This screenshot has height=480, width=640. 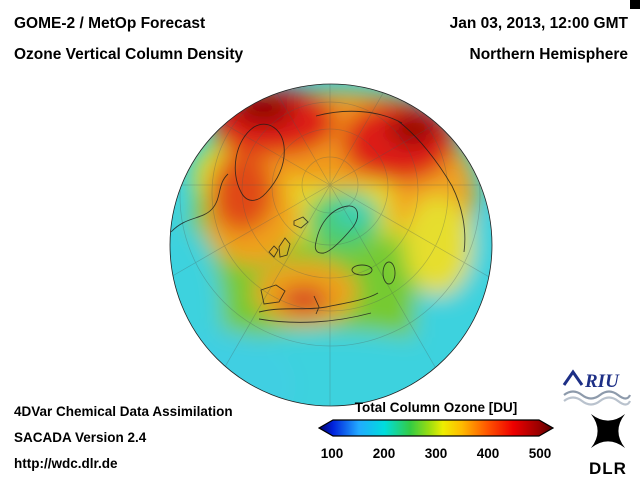 What do you see at coordinates (488, 453) in the screenshot?
I see `colorbar-tick: 400` at bounding box center [488, 453].